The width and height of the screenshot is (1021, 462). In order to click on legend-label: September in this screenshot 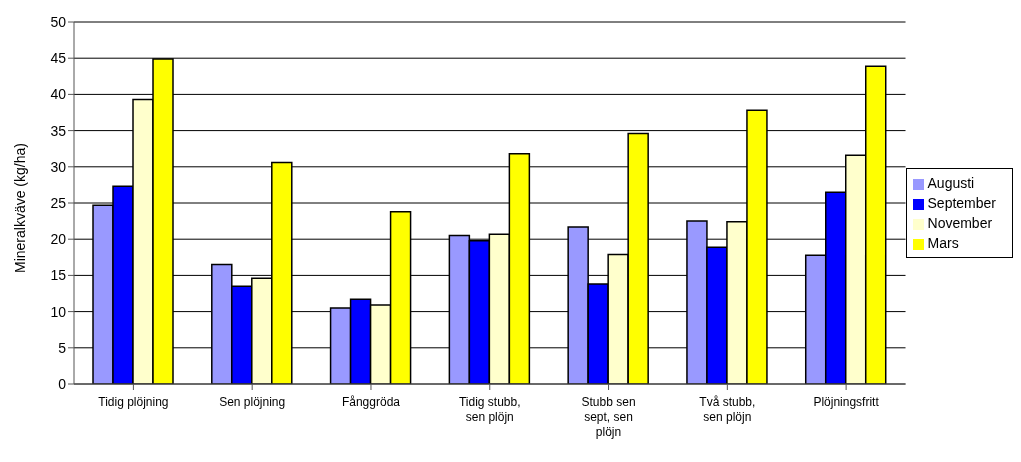, I will do `click(961, 203)`.